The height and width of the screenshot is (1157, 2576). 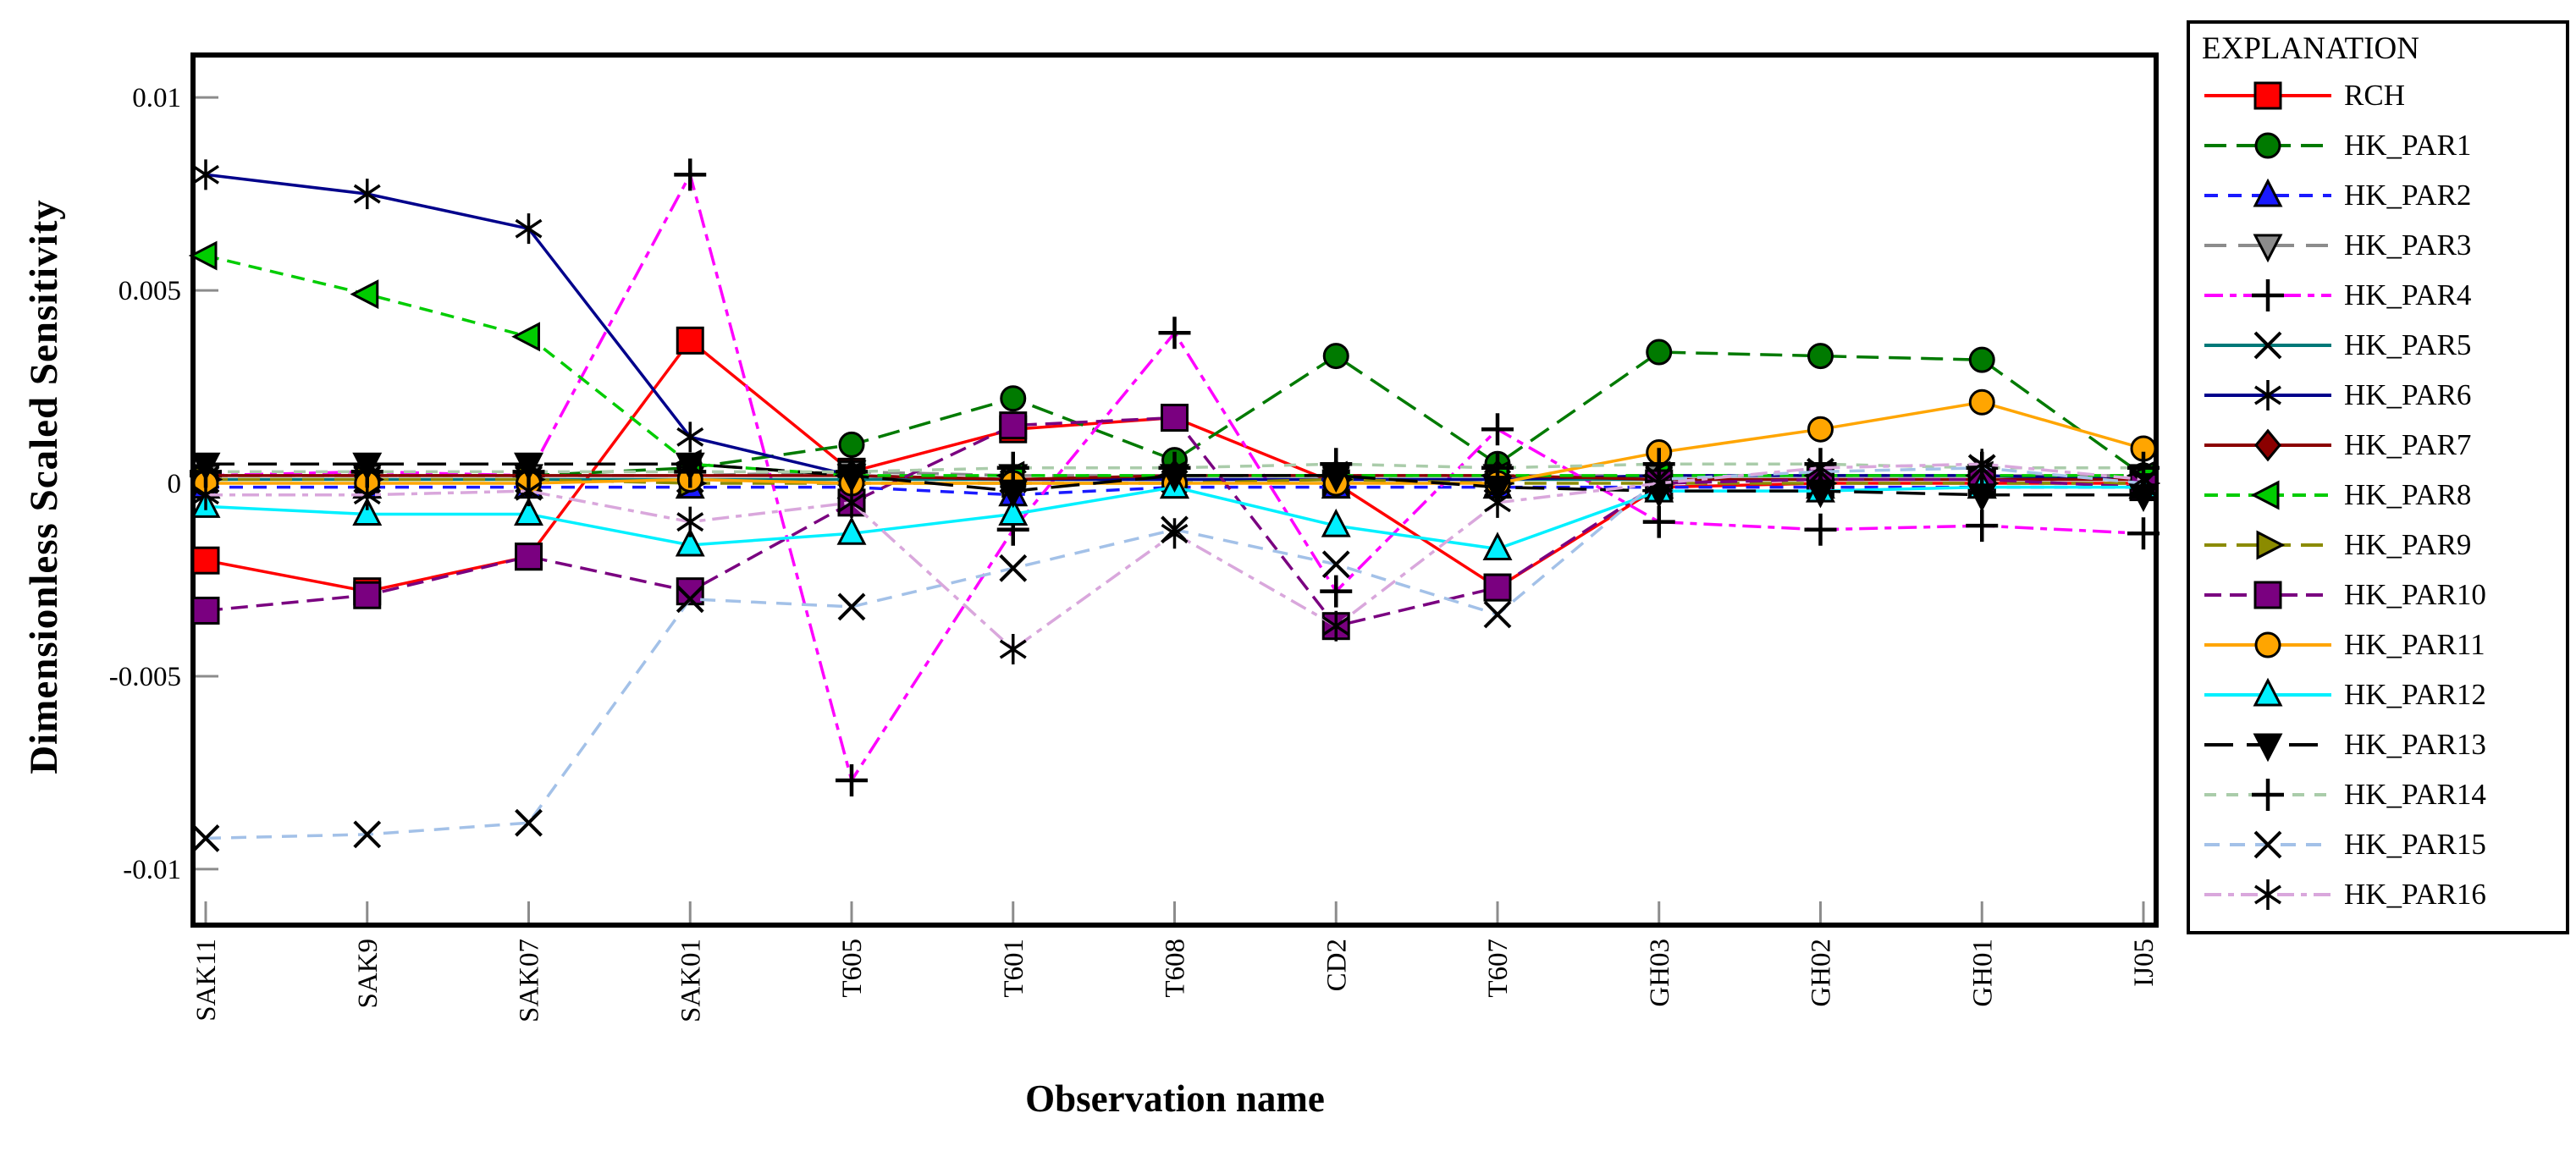 What do you see at coordinates (2414, 644) in the screenshot?
I see `legend-label: HK_PAR11` at bounding box center [2414, 644].